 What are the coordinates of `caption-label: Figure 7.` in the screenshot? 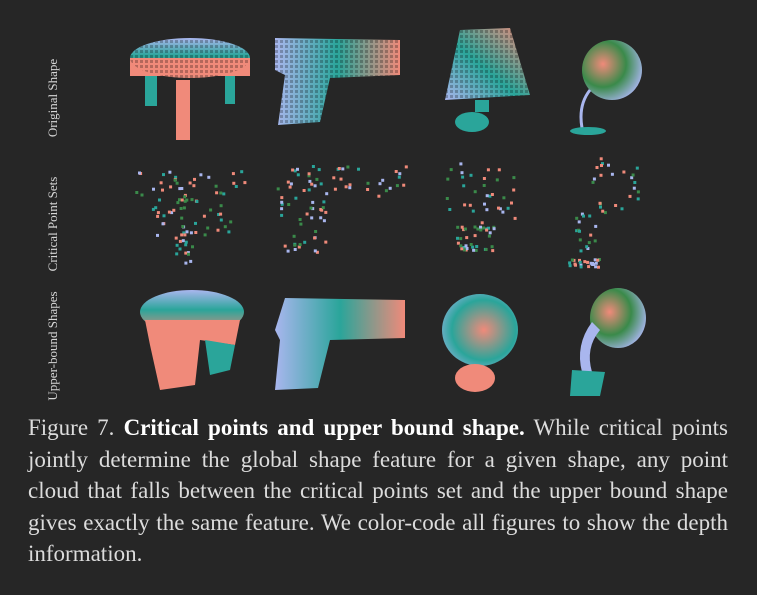 It's located at (71, 427).